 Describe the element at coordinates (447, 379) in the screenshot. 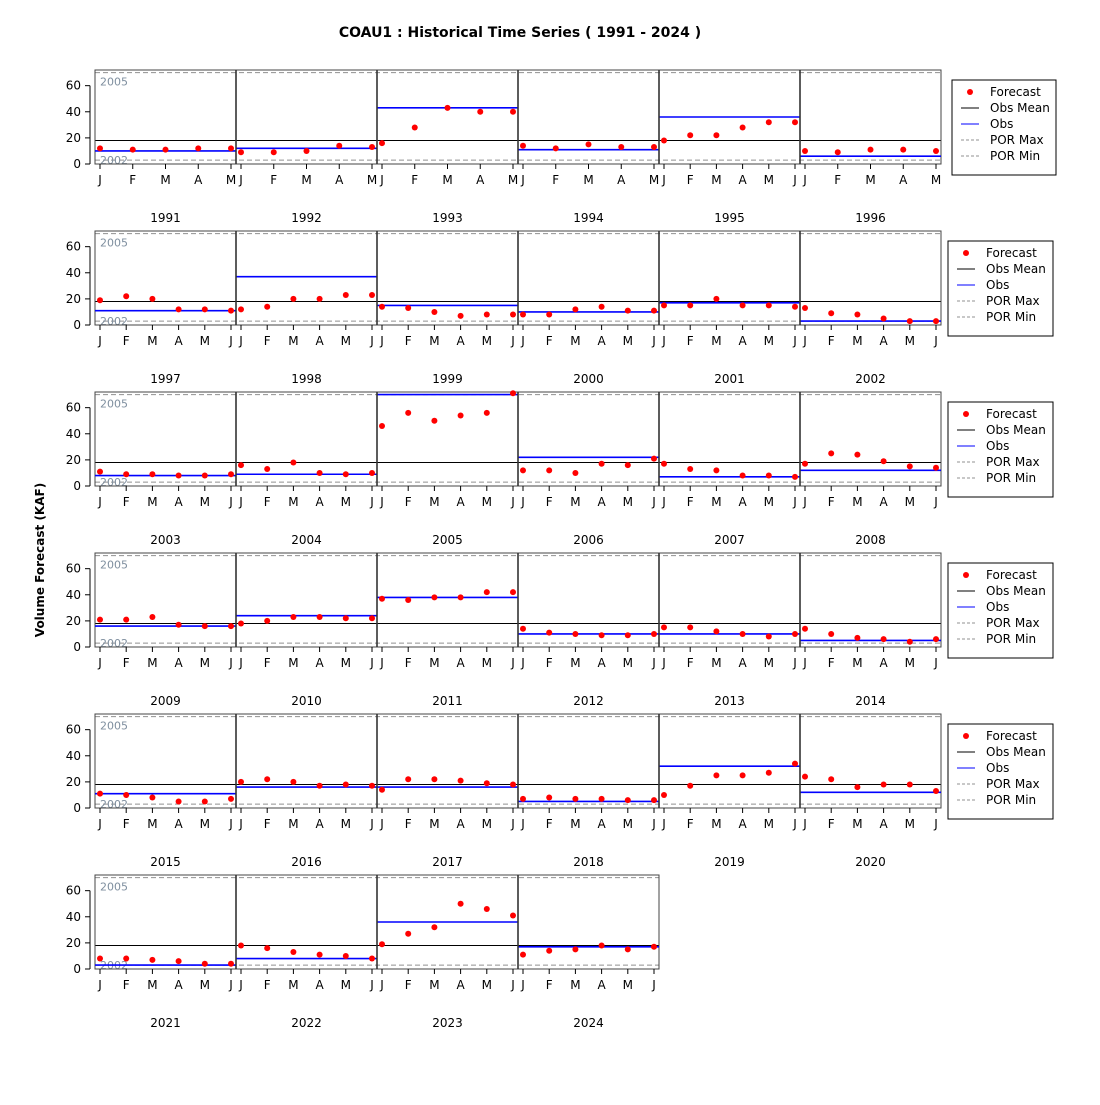

I see `year-label: 1999` at that location.